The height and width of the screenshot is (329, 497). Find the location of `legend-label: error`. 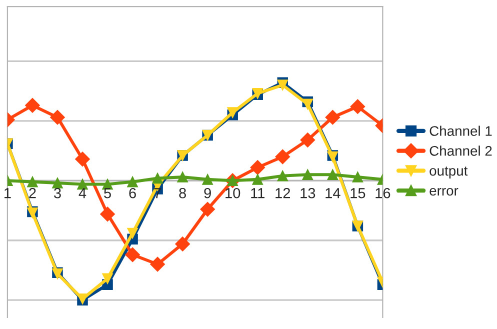

legend-label: error is located at coordinates (444, 192).